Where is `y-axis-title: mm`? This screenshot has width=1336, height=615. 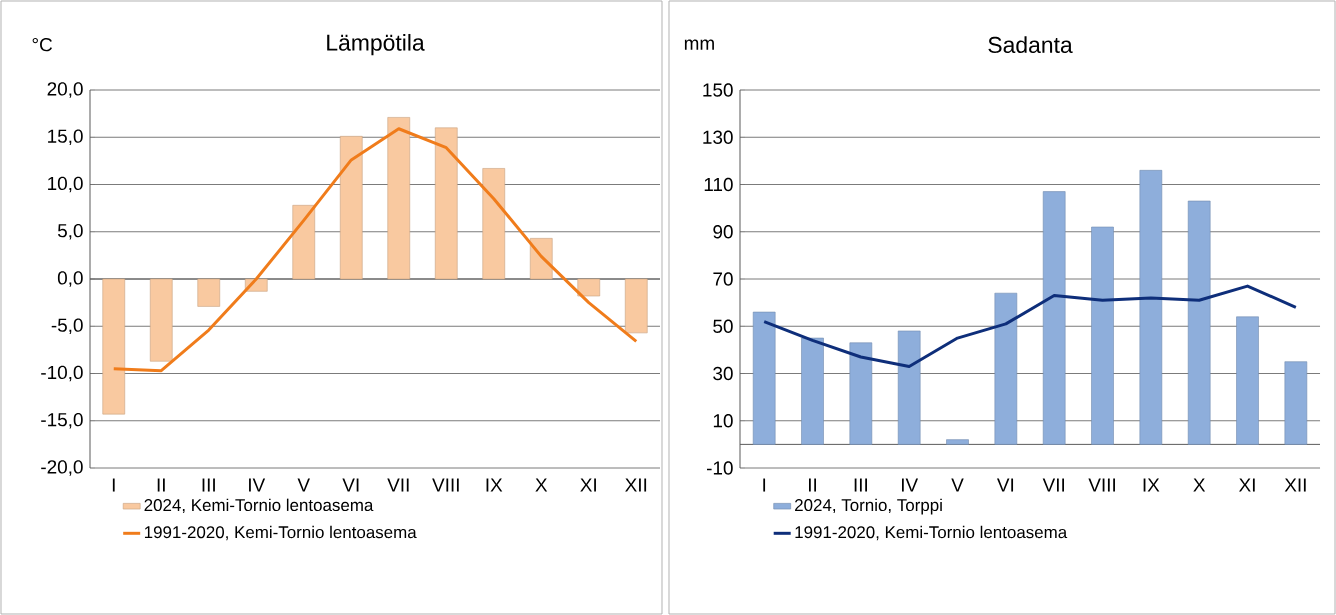
y-axis-title: mm is located at coordinates (699, 44).